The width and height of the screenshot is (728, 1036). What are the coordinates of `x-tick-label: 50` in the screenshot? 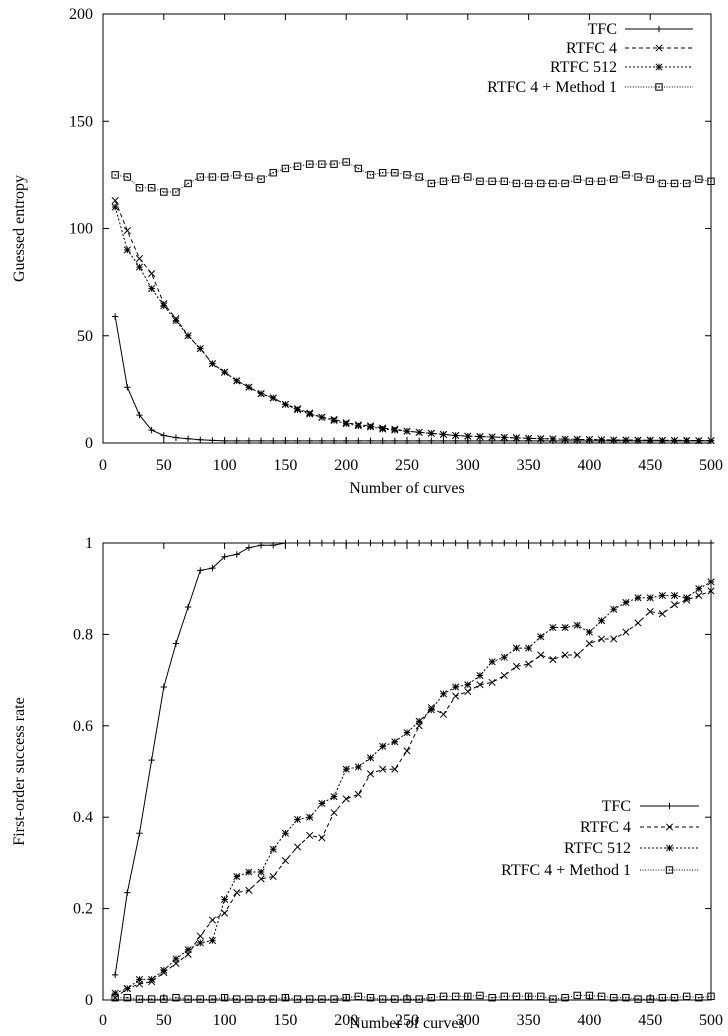 It's located at (164, 1020).